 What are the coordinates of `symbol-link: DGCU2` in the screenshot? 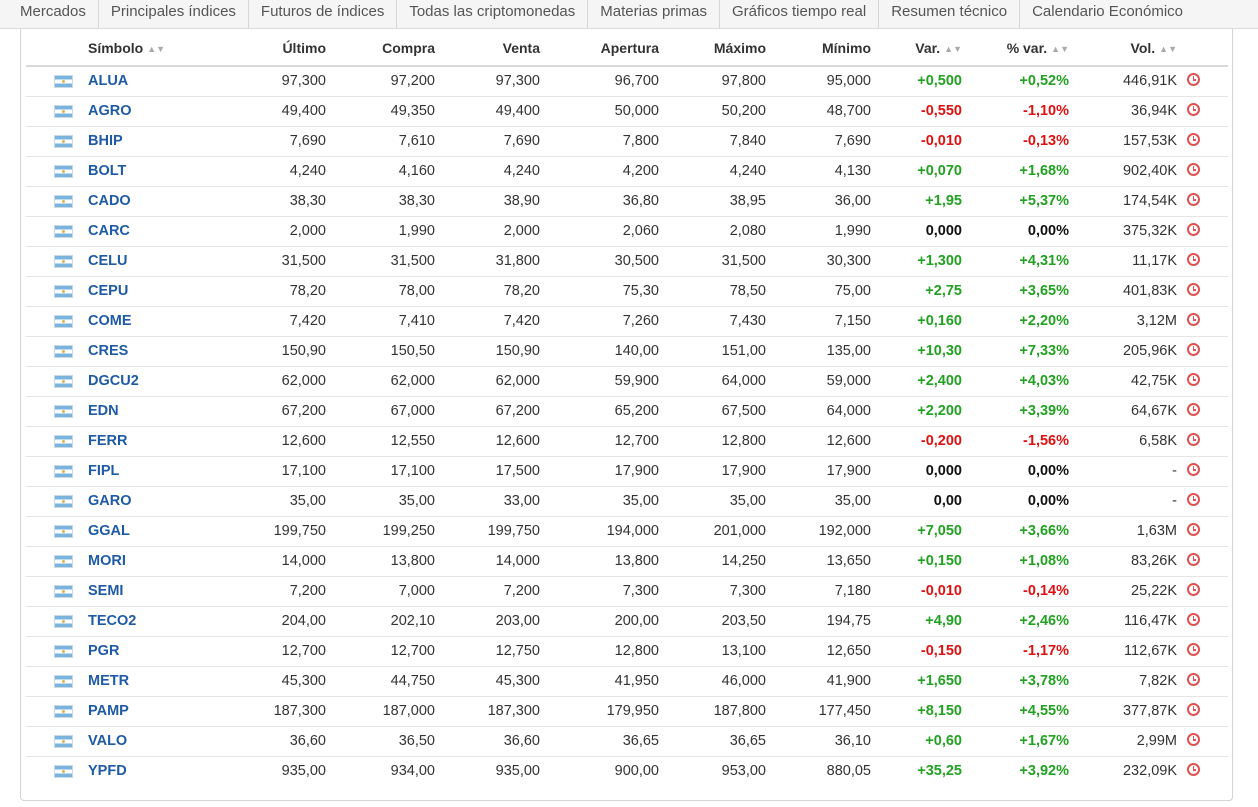 It's located at (113, 381).